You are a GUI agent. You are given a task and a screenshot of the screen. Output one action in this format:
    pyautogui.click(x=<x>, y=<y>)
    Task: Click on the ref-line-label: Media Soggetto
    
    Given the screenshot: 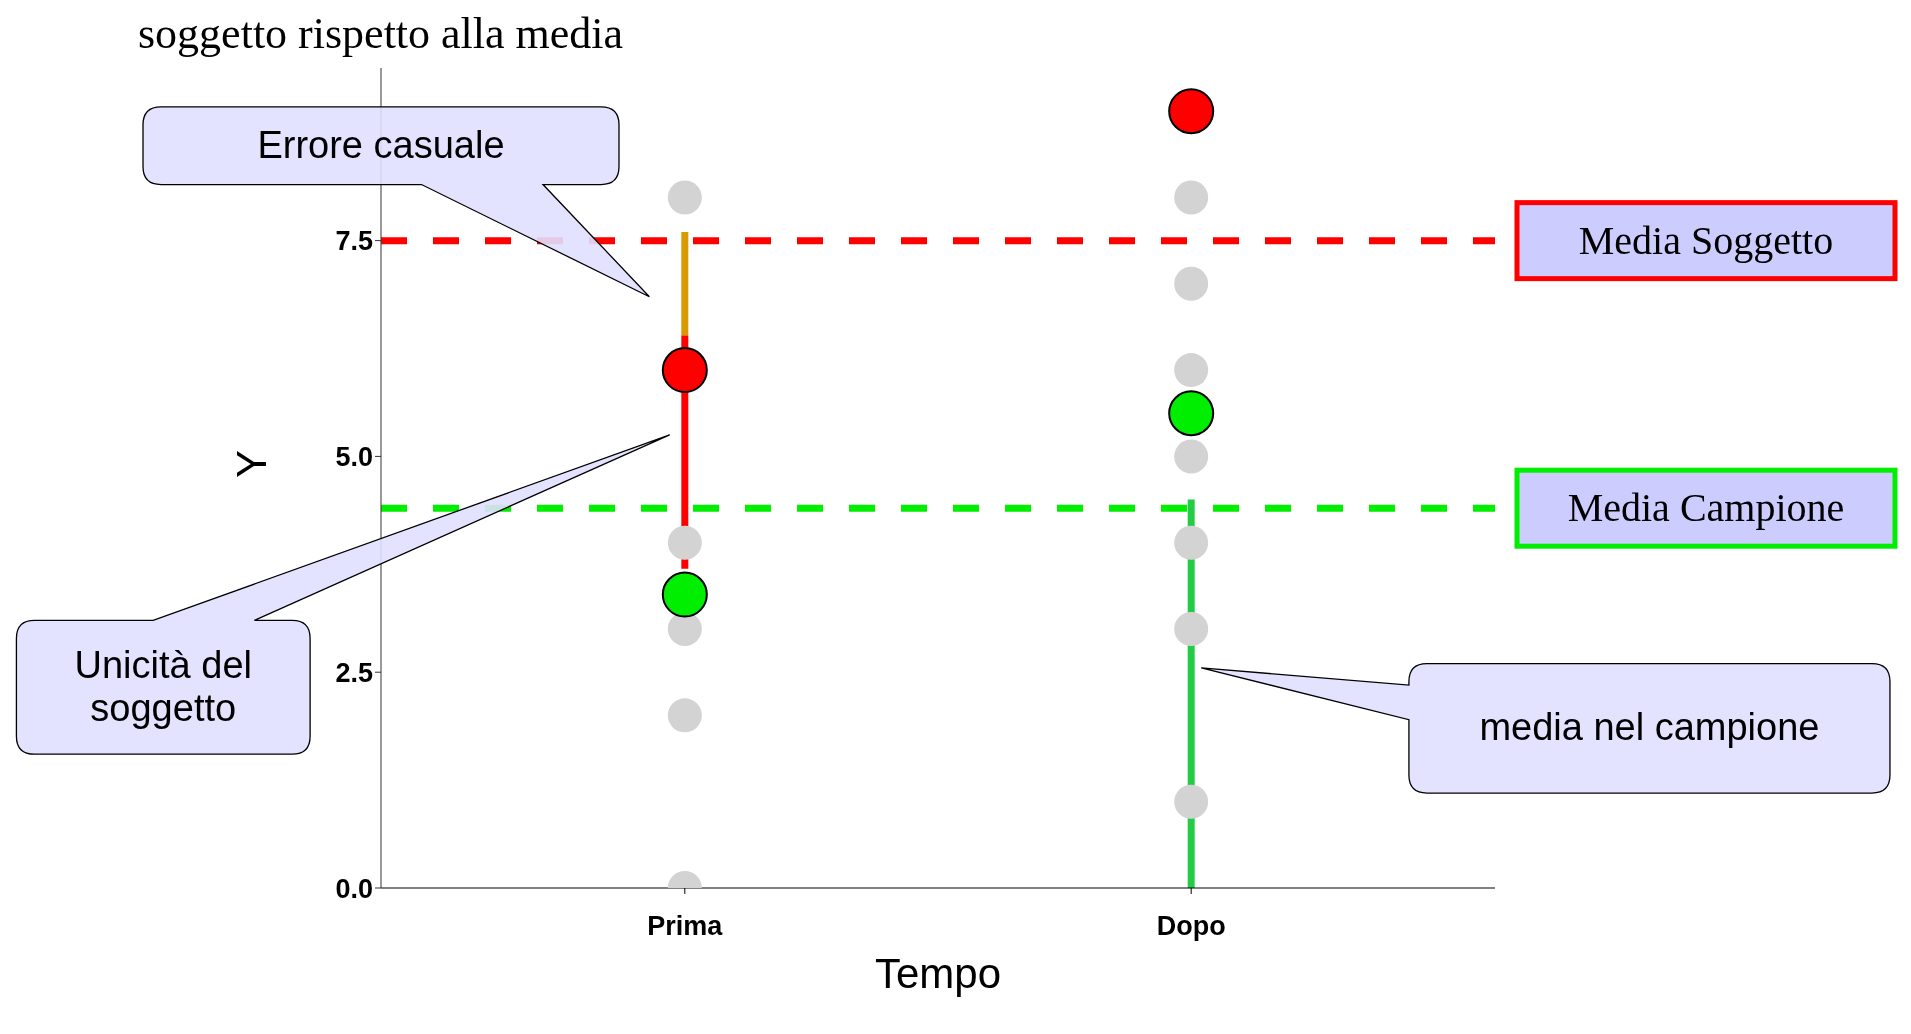 What is the action you would take?
    pyautogui.click(x=1706, y=240)
    